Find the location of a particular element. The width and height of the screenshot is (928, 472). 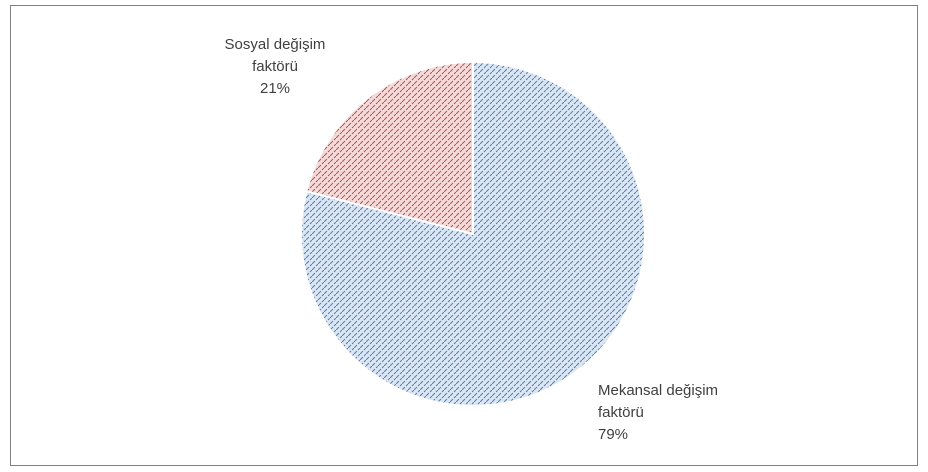

pie-slice is located at coordinates (389, 148).